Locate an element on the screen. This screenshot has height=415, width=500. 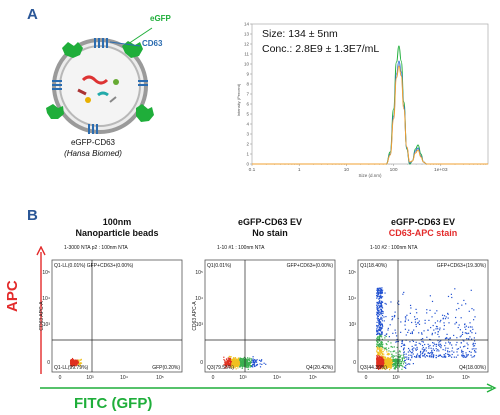
facs-plot-title-1: 100nm Nanoparticle beads is located at coordinates (117, 228).